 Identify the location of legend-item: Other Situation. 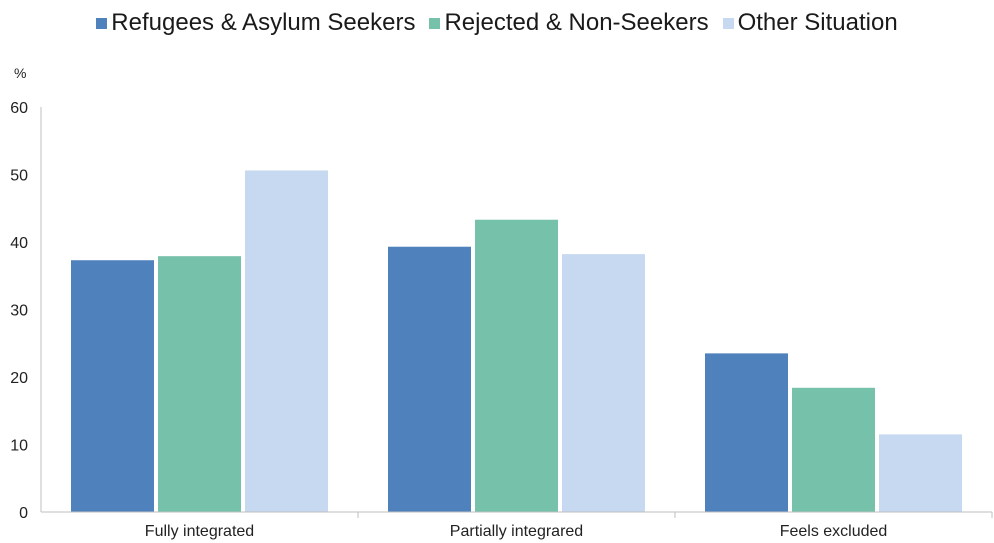
(810, 23).